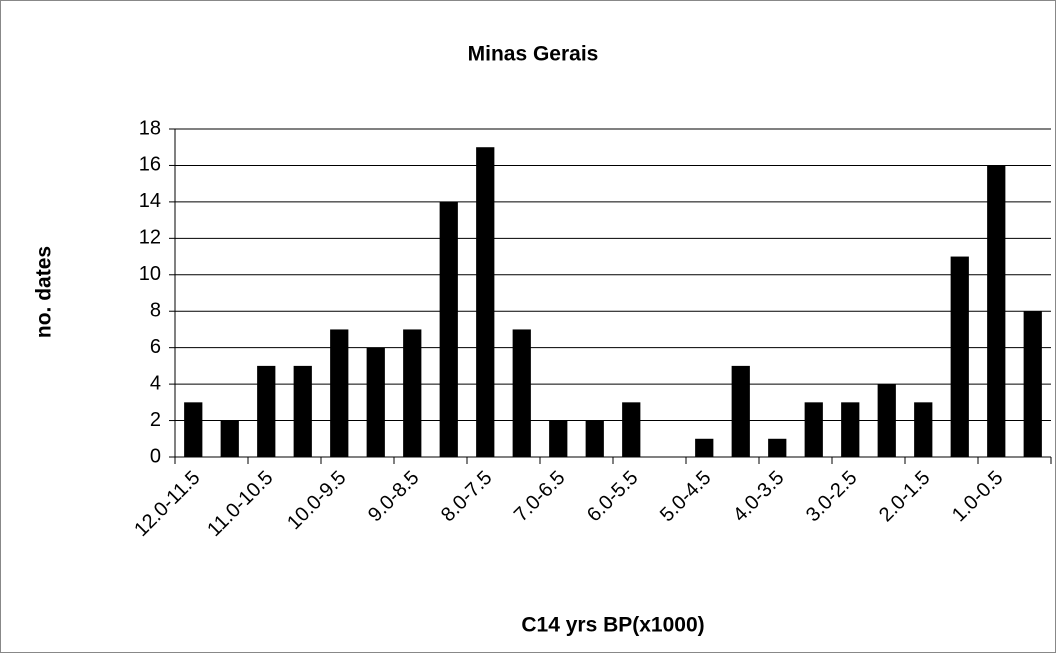  I want to click on x-axis-label: C14 yrs BP(x1000), so click(612, 625).